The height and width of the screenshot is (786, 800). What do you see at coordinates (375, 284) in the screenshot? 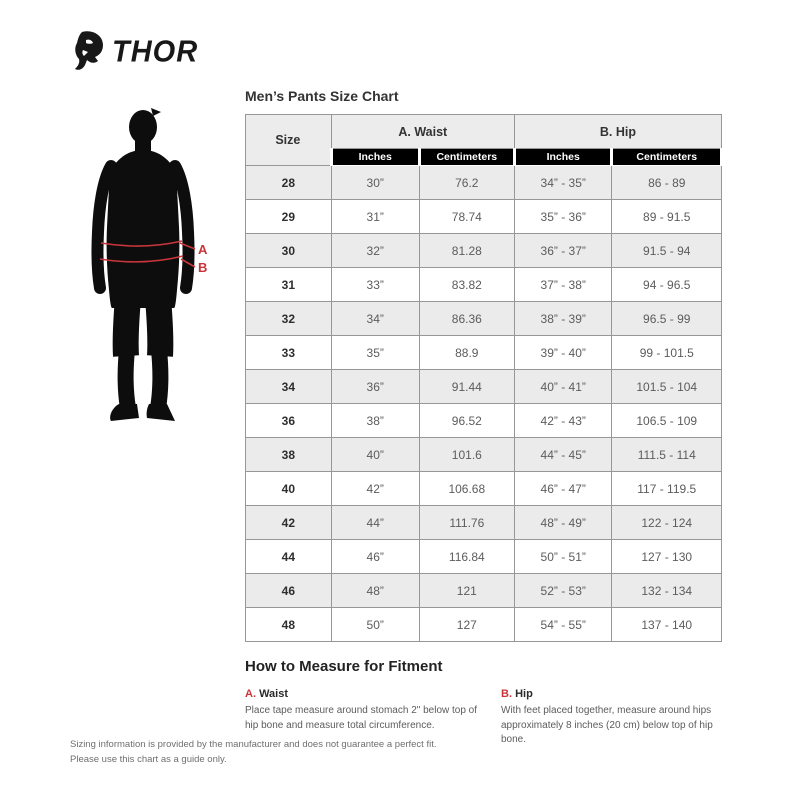
I see `waist-inches-cell: 33”` at bounding box center [375, 284].